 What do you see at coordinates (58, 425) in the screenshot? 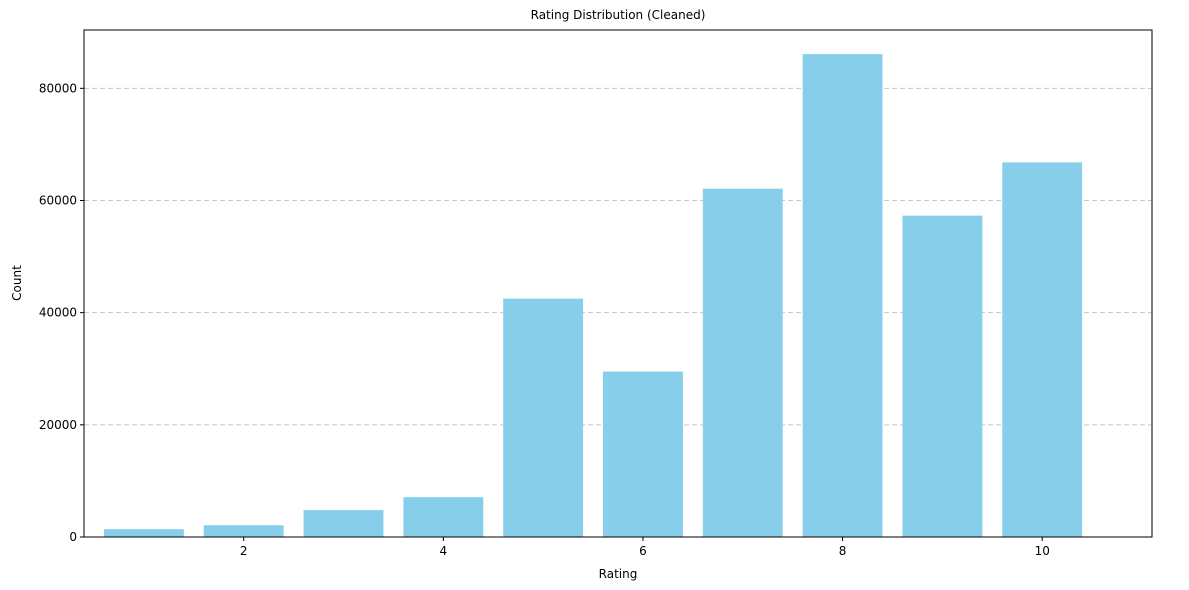
I see `y-tick-label: 20000` at bounding box center [58, 425].